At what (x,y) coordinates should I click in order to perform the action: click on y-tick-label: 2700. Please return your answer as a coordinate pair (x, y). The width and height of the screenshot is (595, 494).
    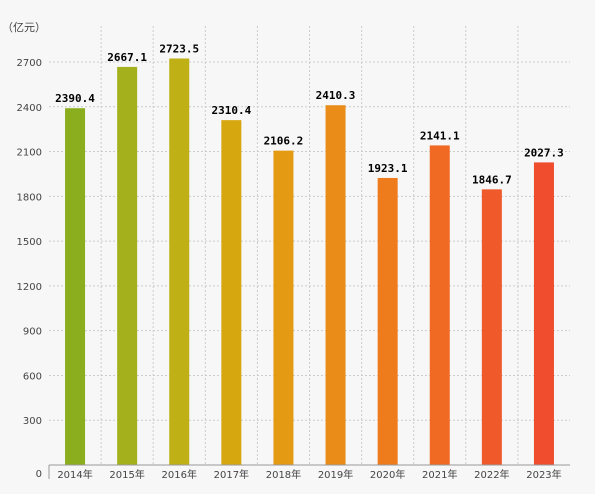
    Looking at the image, I should click on (29, 63).